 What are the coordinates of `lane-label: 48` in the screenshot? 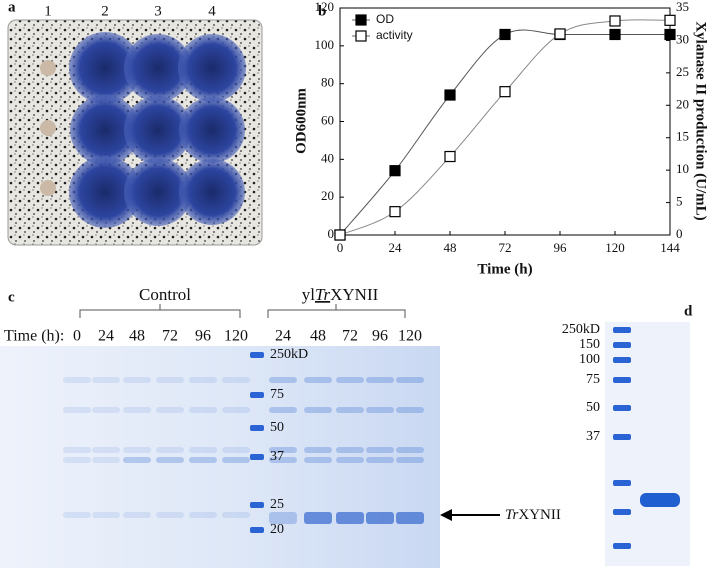 It's located at (318, 336).